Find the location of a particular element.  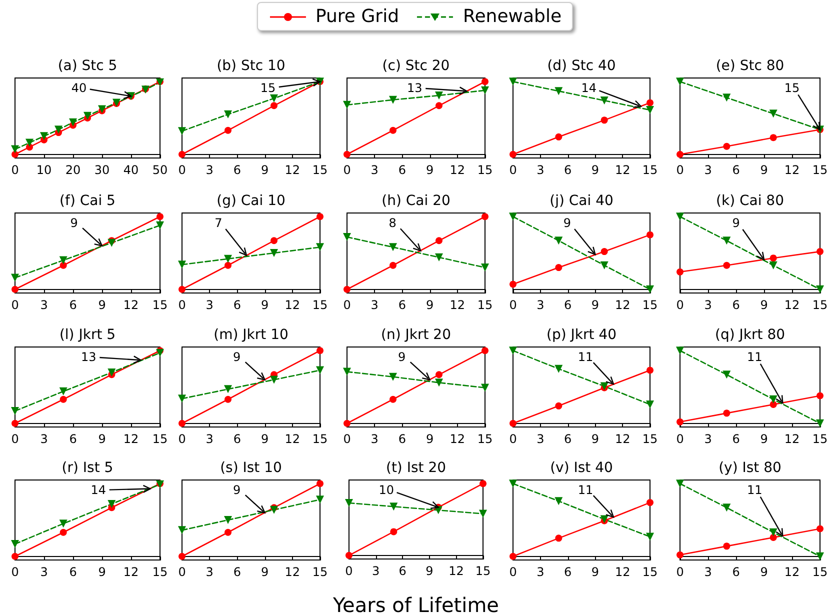

chart-title: (m) Jkrt 10 is located at coordinates (251, 335).